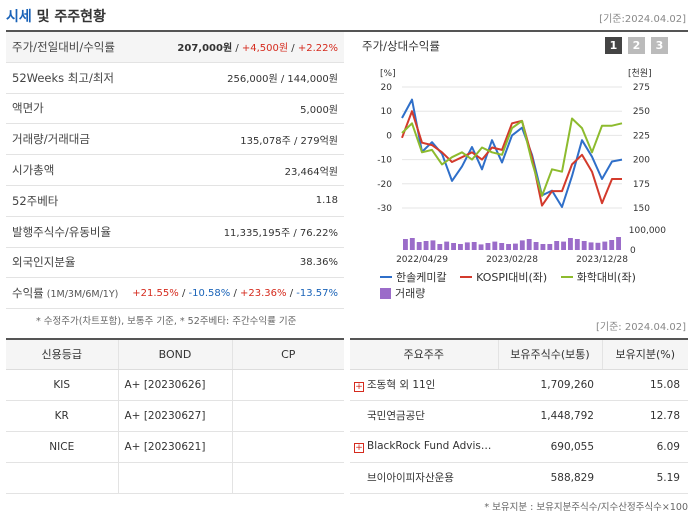 This screenshot has height=517, width=694. I want to click on chart-tab-1: 1, so click(613, 45).